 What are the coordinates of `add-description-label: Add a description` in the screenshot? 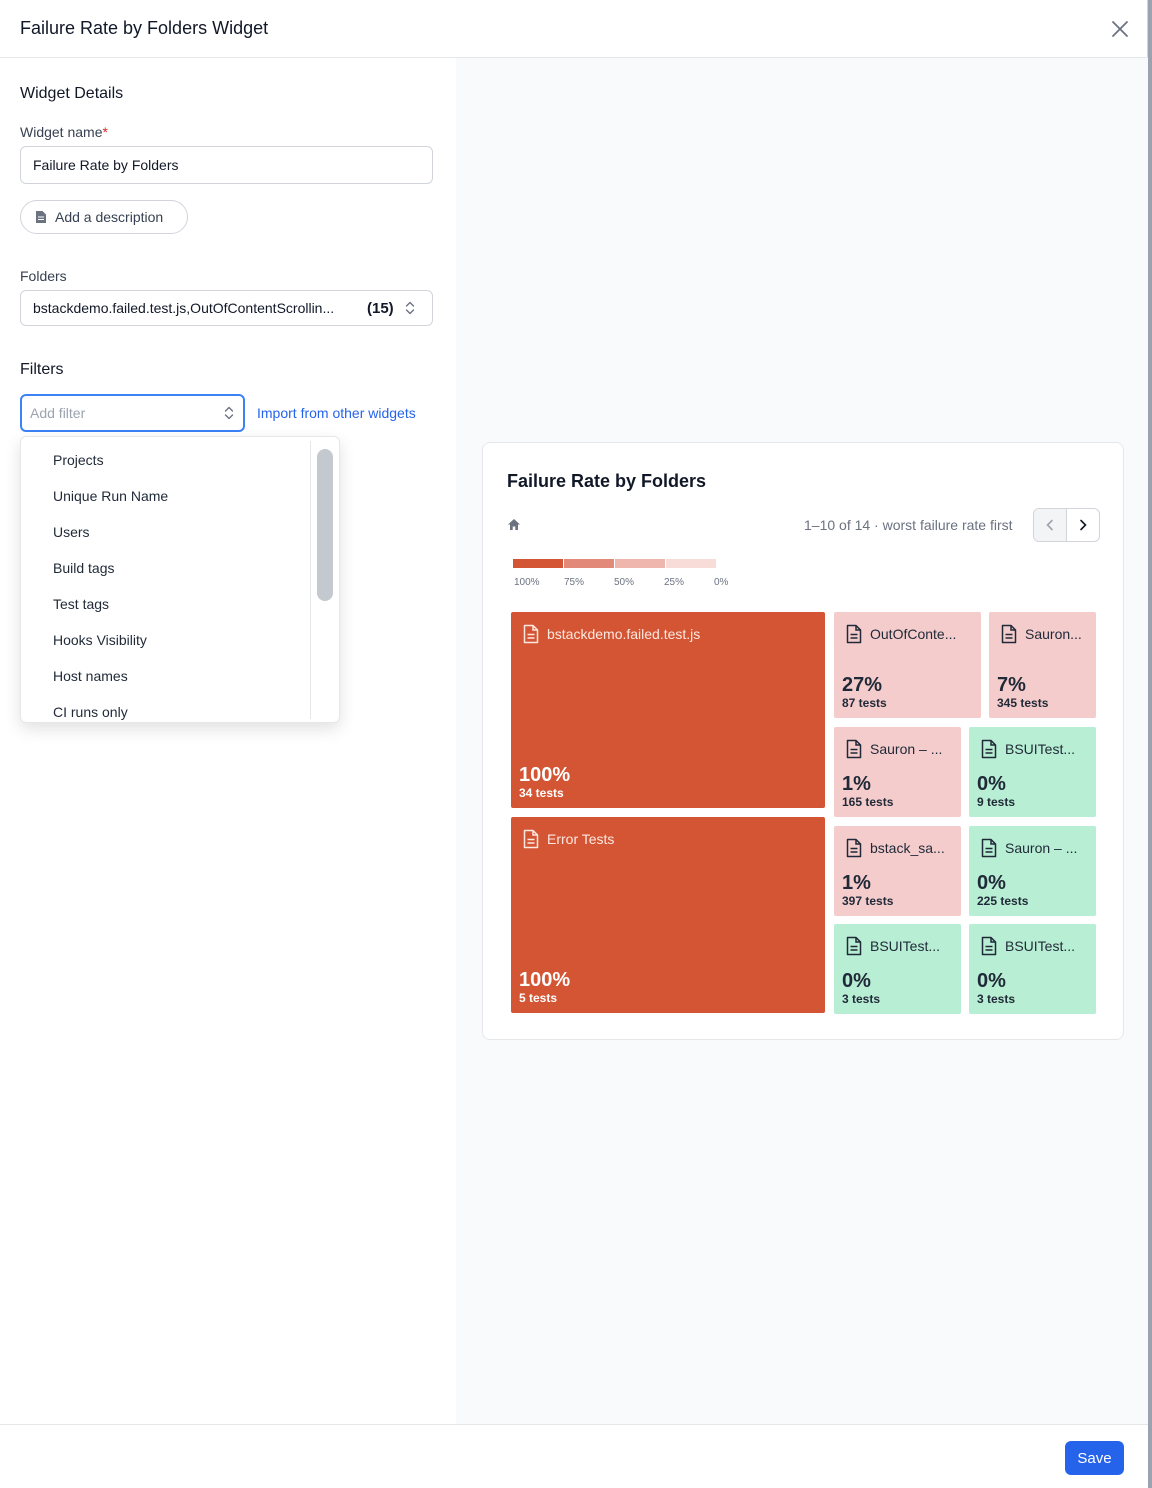 It's located at (109, 217).